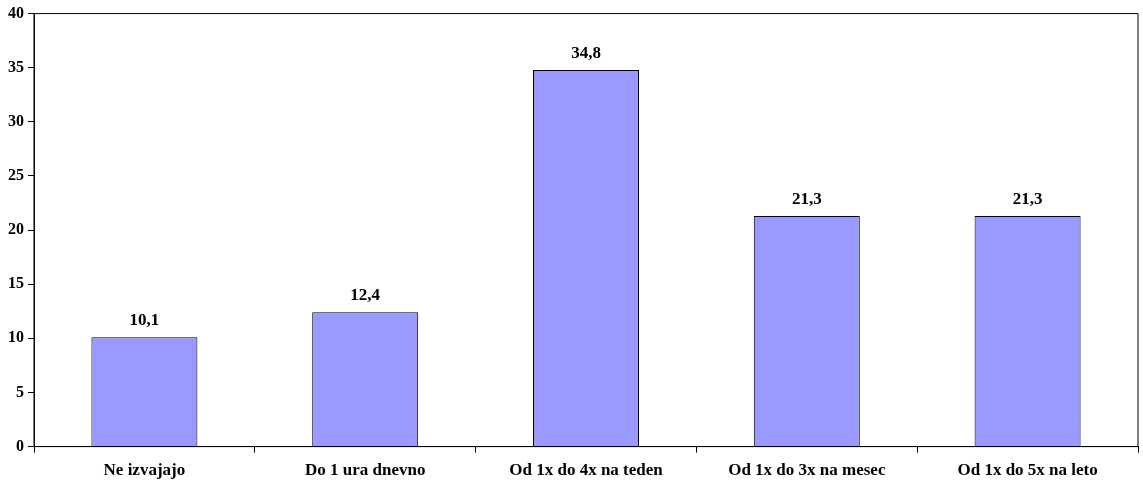 The width and height of the screenshot is (1143, 493). I want to click on data-label: 34,8, so click(586, 52).